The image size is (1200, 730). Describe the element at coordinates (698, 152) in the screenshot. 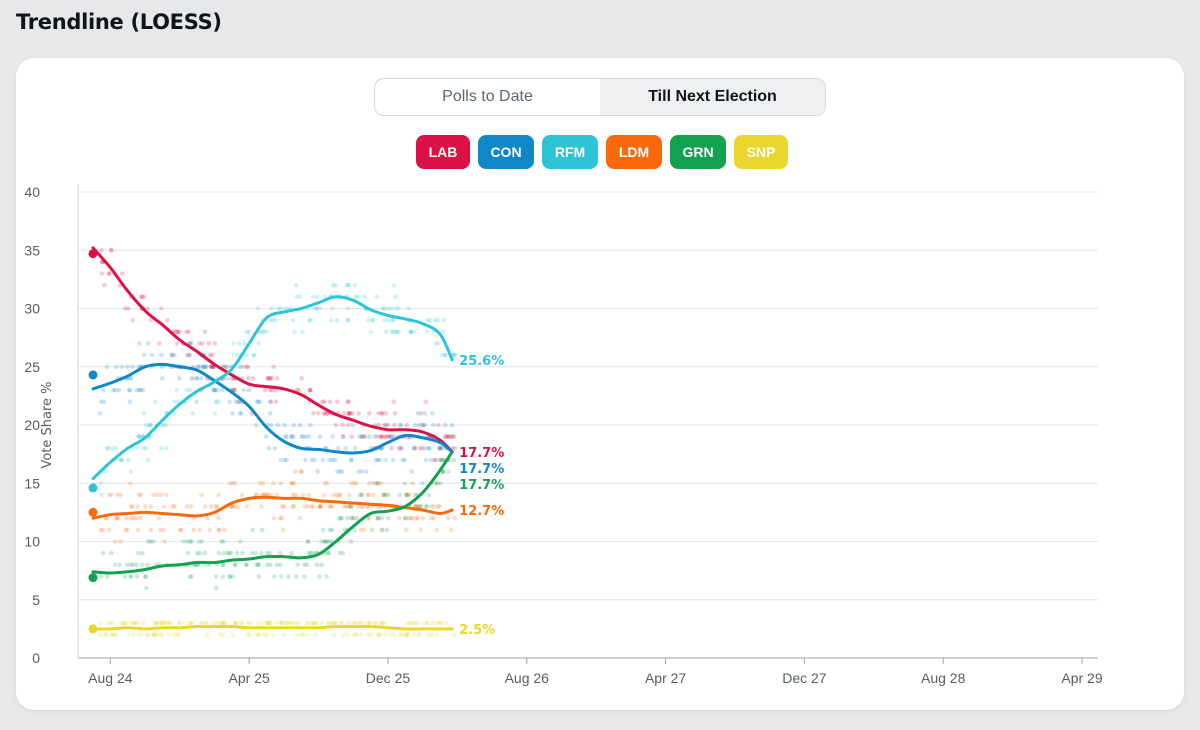

I see `party-chip-grn: GRN` at that location.